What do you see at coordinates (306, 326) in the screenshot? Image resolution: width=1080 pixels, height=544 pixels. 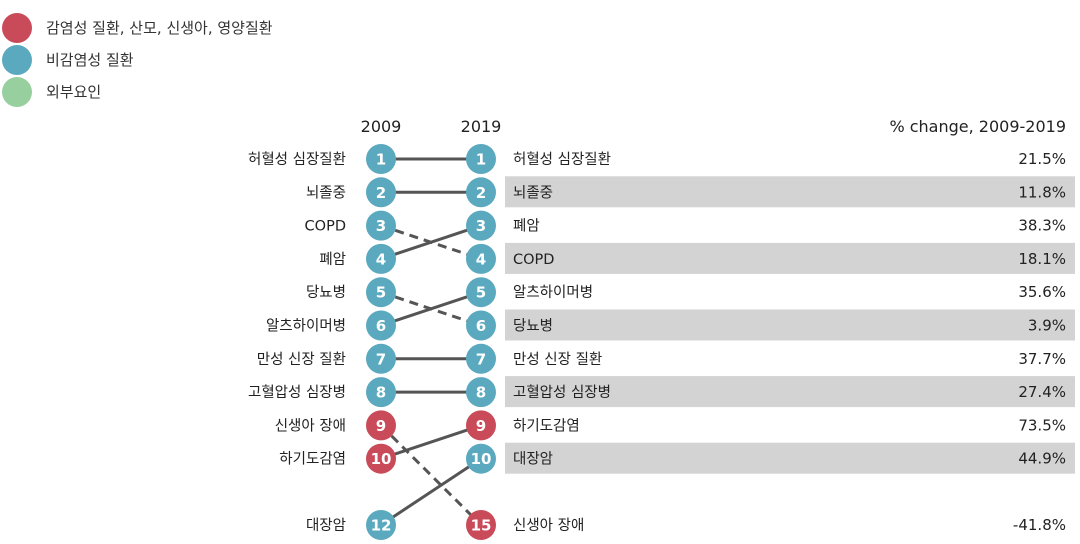 I see `left-label: 알츠하이머병` at bounding box center [306, 326].